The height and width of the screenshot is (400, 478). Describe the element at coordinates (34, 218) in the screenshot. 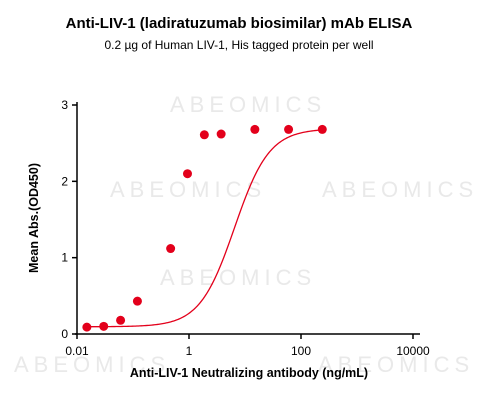

I see `y-axis-label: Mean Abs.(OD450)` at that location.